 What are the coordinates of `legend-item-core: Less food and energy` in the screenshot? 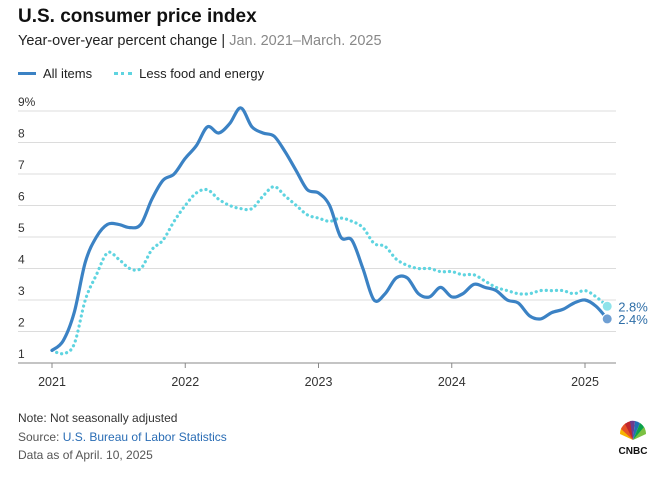 It's located at (189, 73).